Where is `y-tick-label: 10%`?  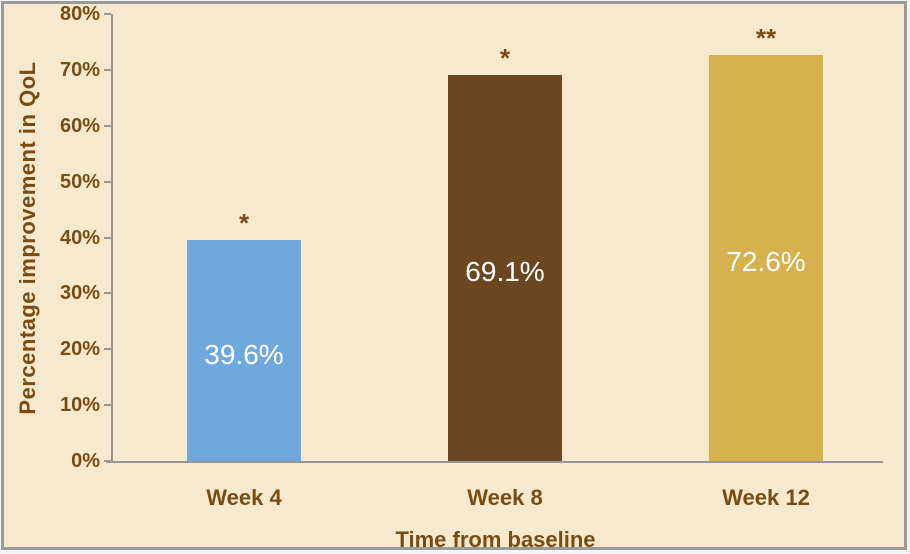
y-tick-label: 10% is located at coordinates (79, 405).